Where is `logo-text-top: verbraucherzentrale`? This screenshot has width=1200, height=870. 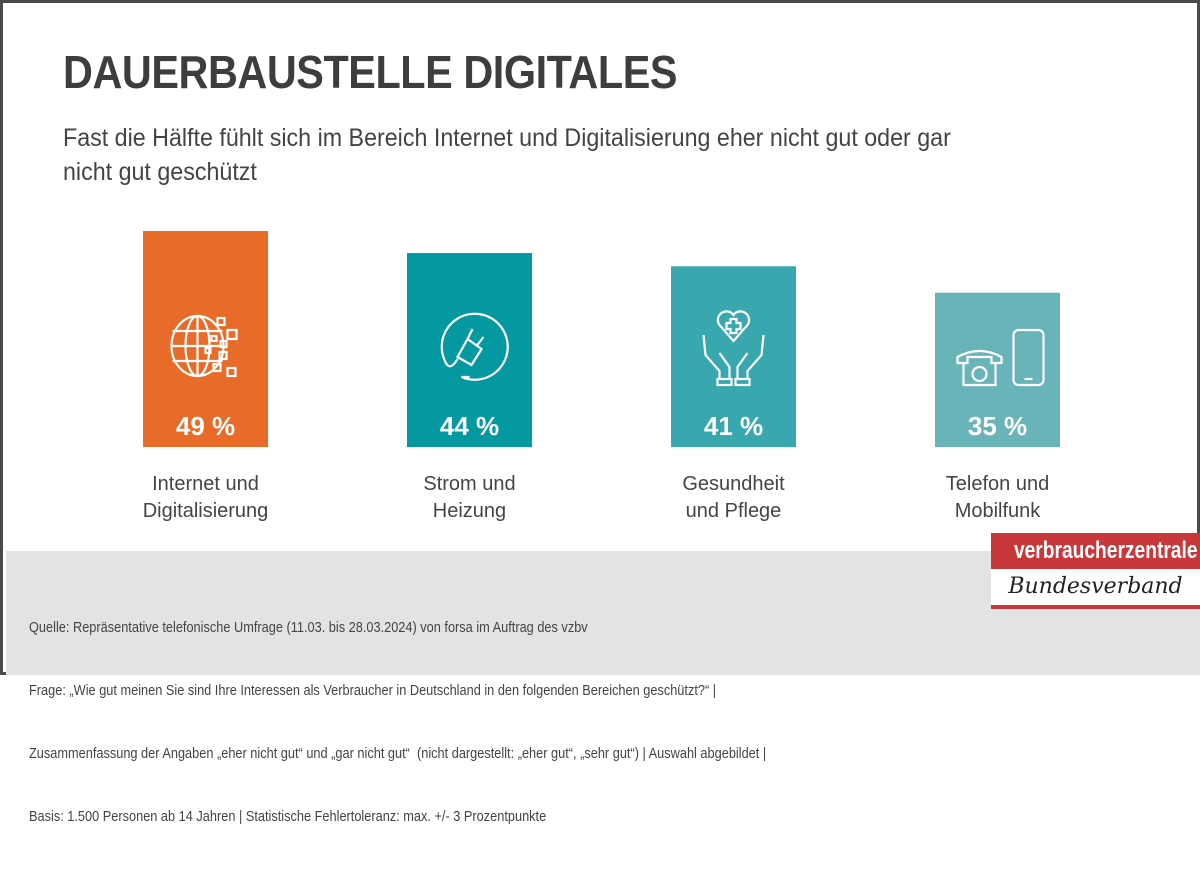
logo-text-top: verbraucherzentrale is located at coordinates (1105, 550).